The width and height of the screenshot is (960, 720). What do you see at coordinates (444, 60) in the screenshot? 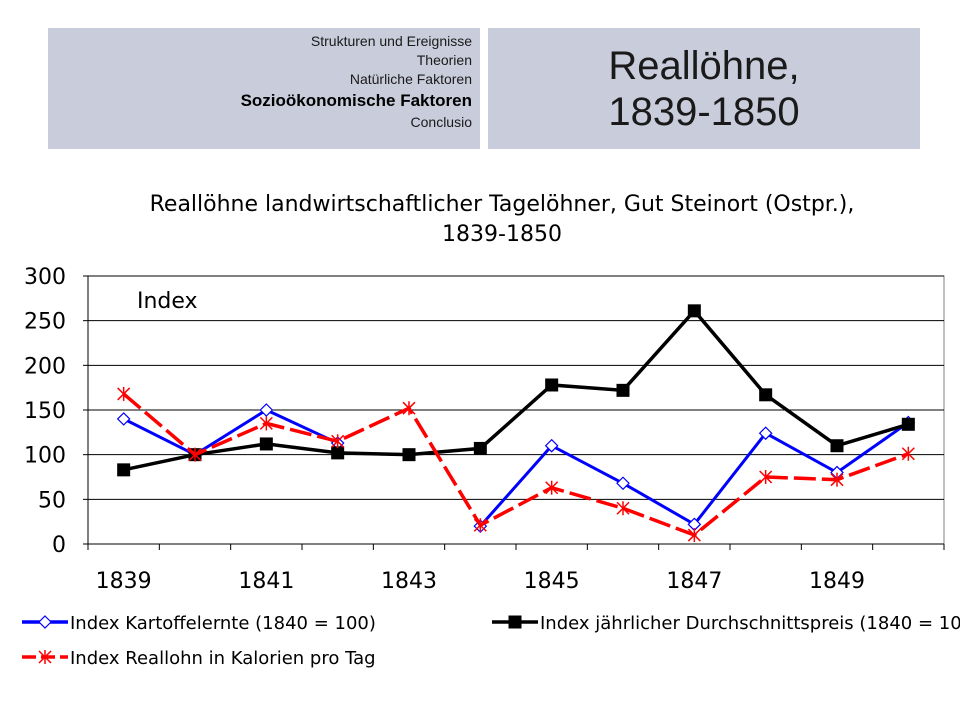
I see `nav-item-theorien: Theorien` at bounding box center [444, 60].